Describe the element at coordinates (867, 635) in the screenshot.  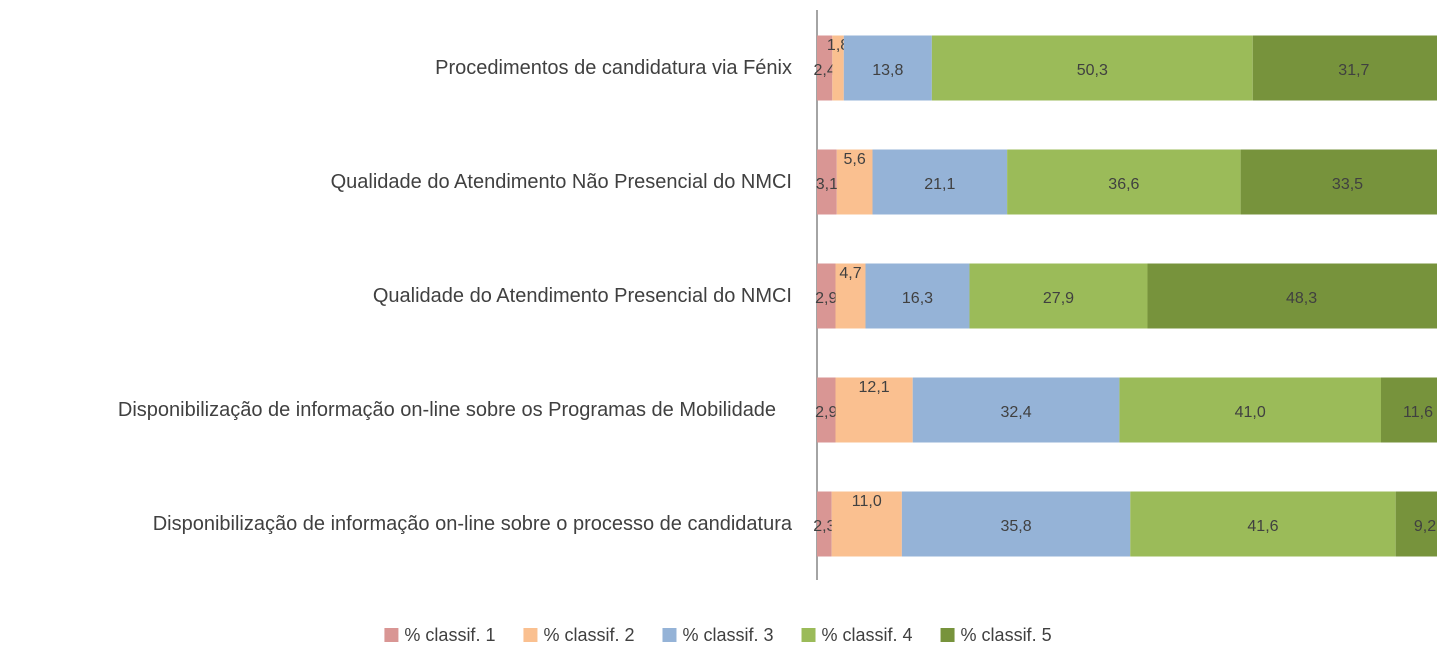
I see `legend-label: % classif. 4` at that location.